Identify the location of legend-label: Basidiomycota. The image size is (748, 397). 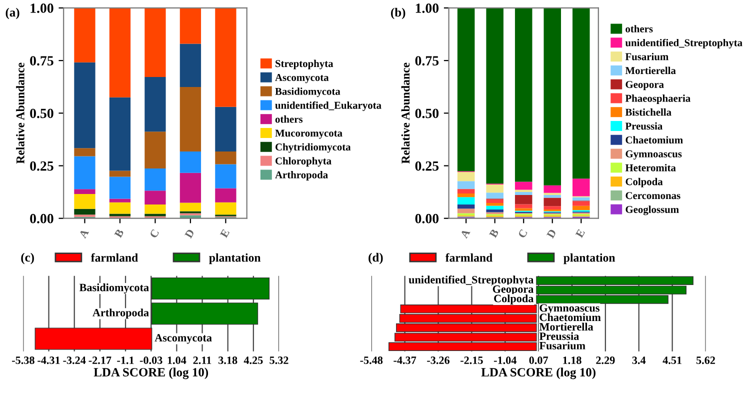
(307, 93).